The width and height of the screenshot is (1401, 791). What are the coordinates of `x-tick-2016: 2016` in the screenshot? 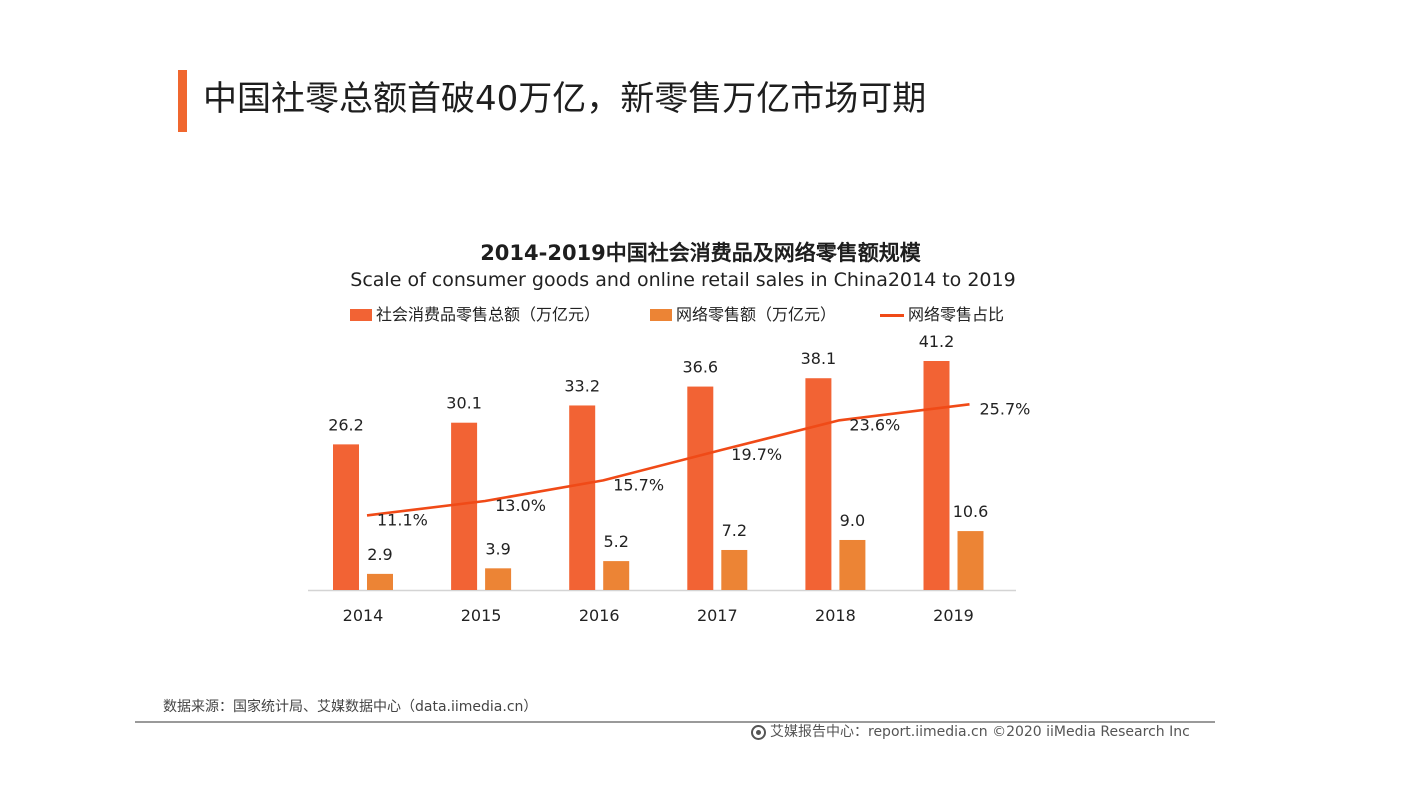 It's located at (599, 615).